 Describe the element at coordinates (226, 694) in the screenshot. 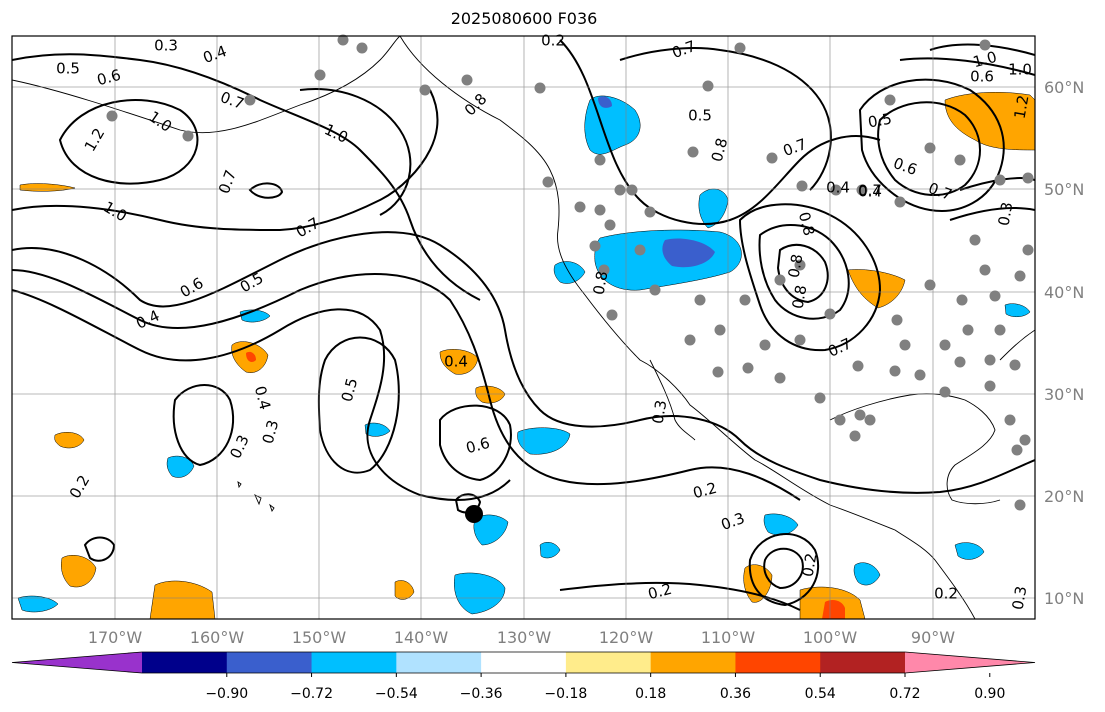

I see `colorbar-tick-label: −0.90` at that location.